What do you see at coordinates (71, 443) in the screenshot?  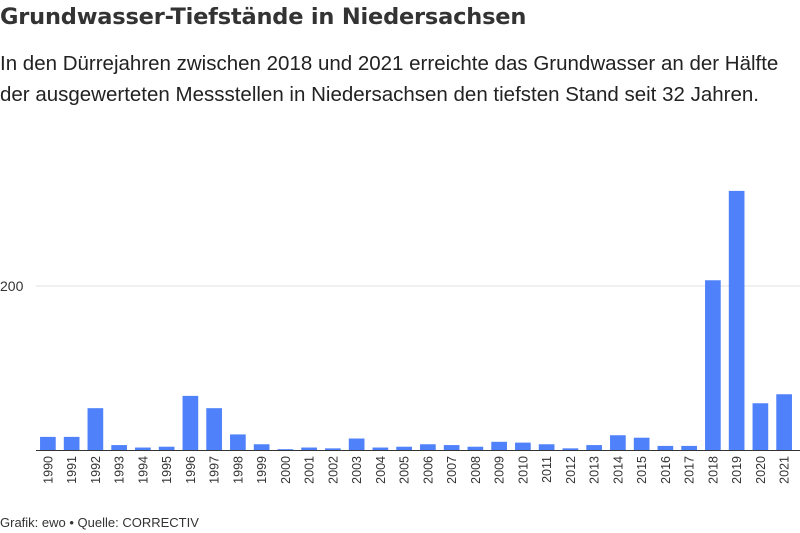 I see `bar-1991` at bounding box center [71, 443].